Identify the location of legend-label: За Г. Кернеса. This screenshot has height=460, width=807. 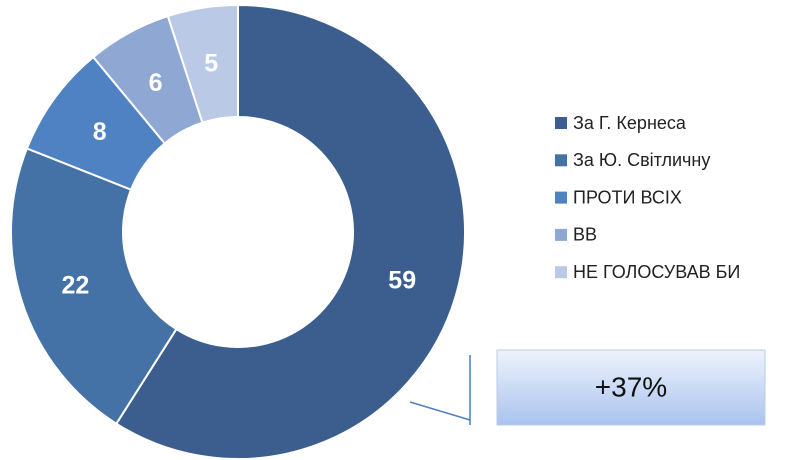
(630, 123).